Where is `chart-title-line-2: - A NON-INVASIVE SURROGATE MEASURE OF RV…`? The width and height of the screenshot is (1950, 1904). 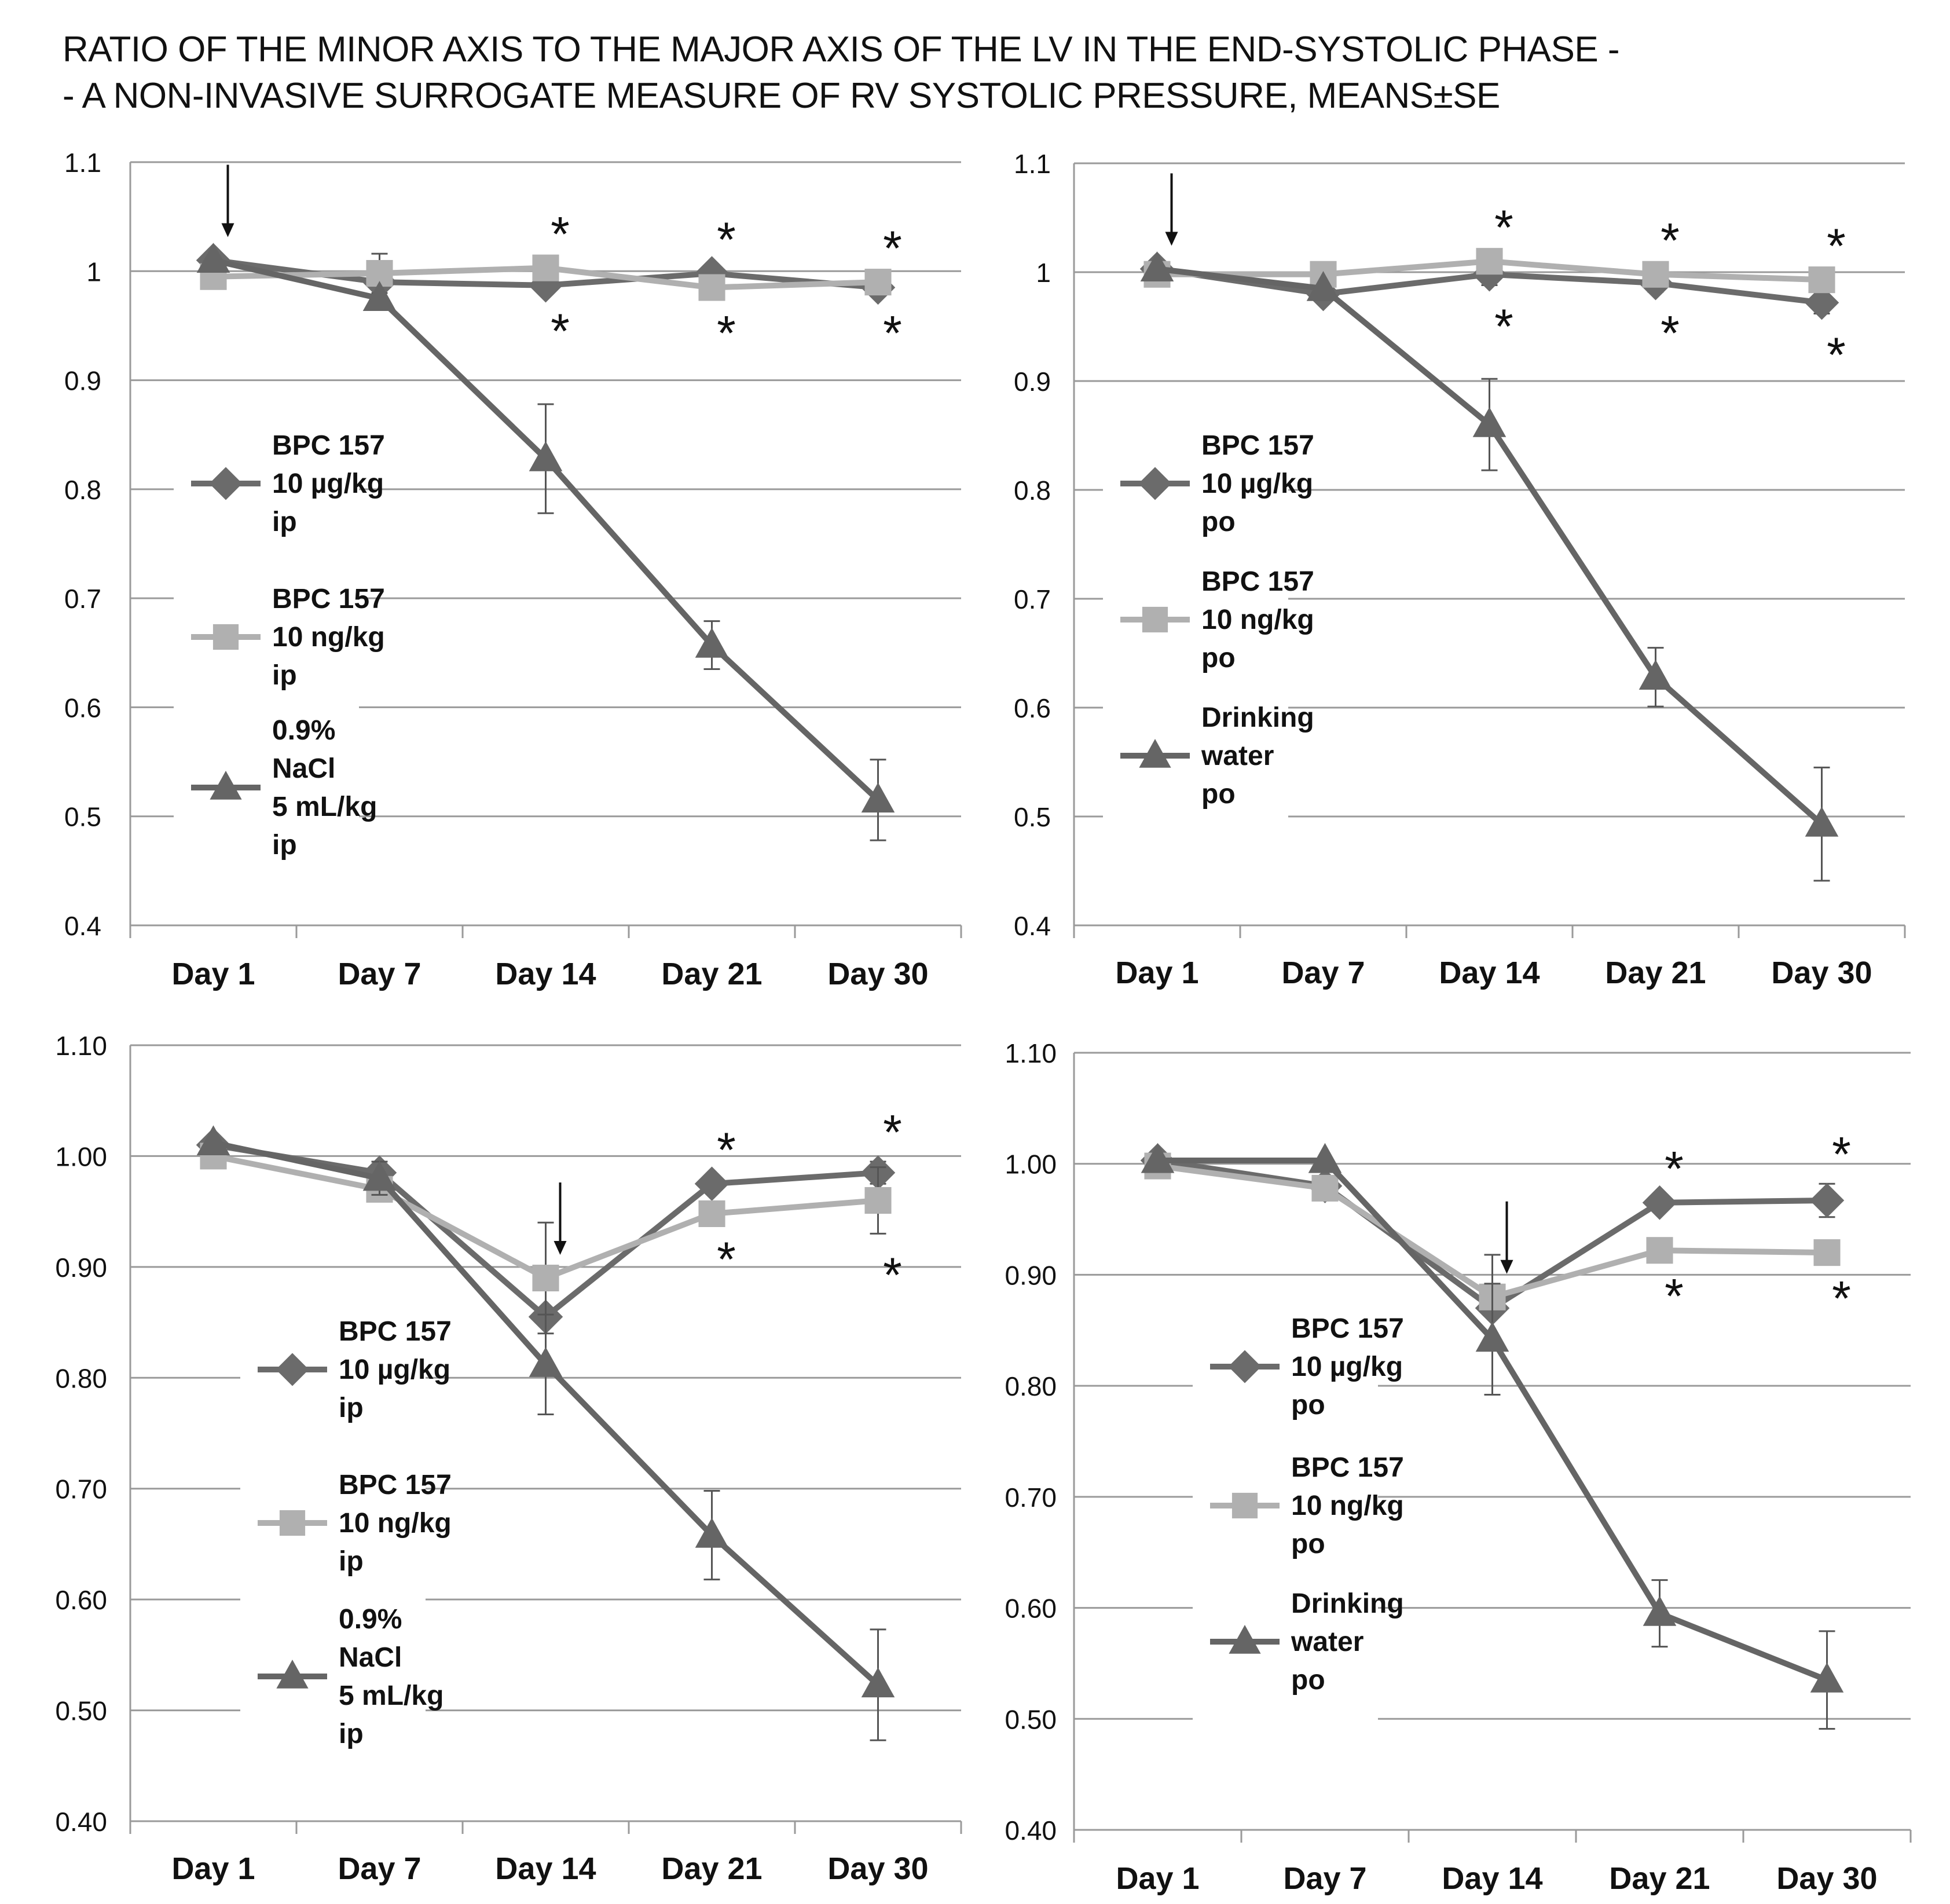 chart-title-line-2: - A NON-INVASIVE SURROGATE MEASURE OF RV… is located at coordinates (781, 96).